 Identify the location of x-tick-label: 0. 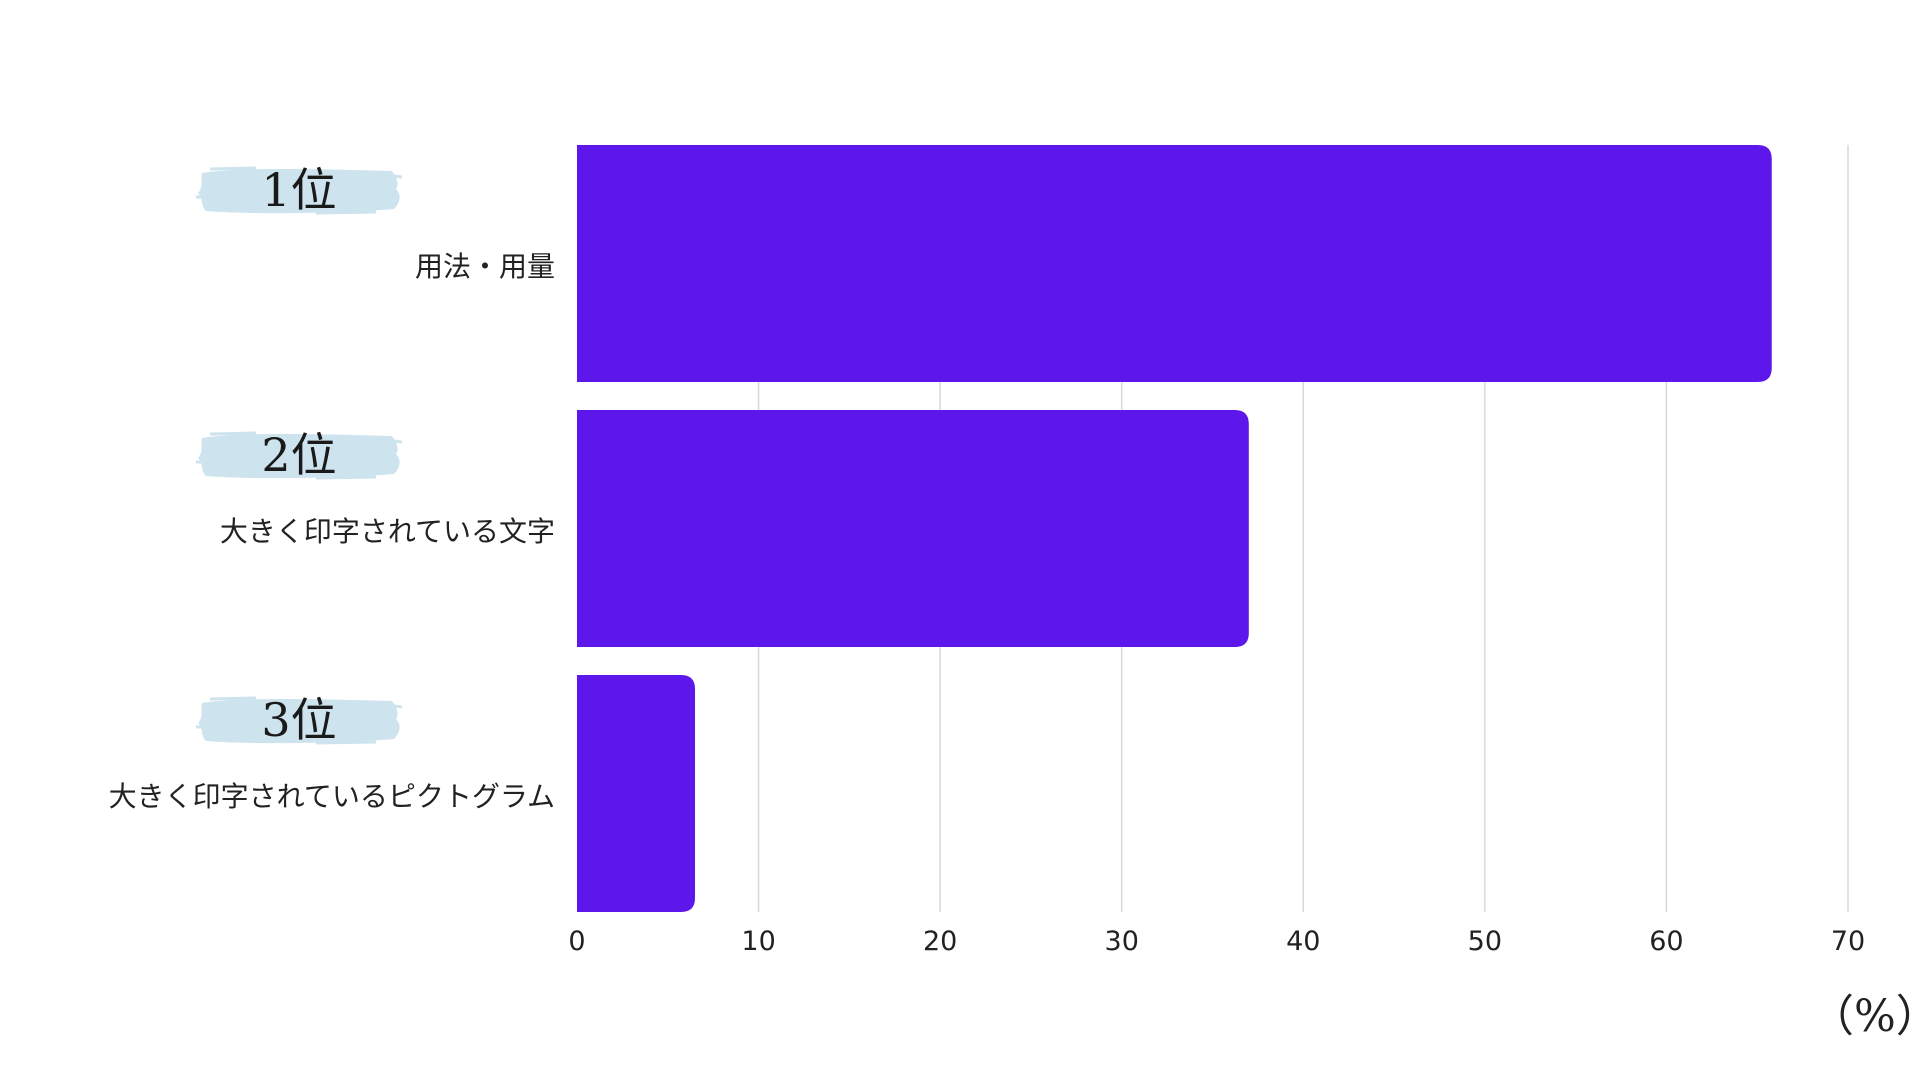
(576, 941).